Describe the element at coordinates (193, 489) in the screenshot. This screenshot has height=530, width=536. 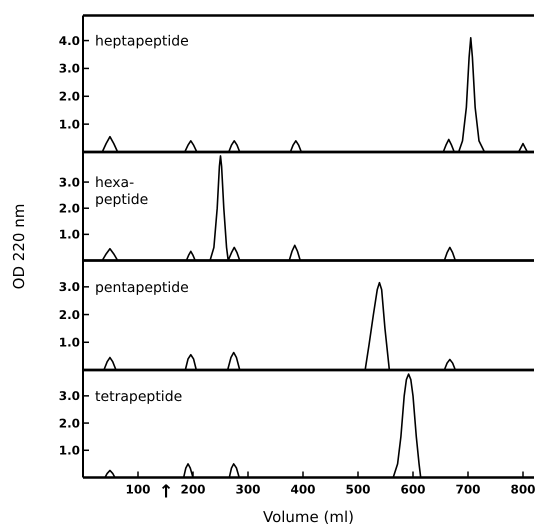
I see `x-tick-label: 200` at that location.